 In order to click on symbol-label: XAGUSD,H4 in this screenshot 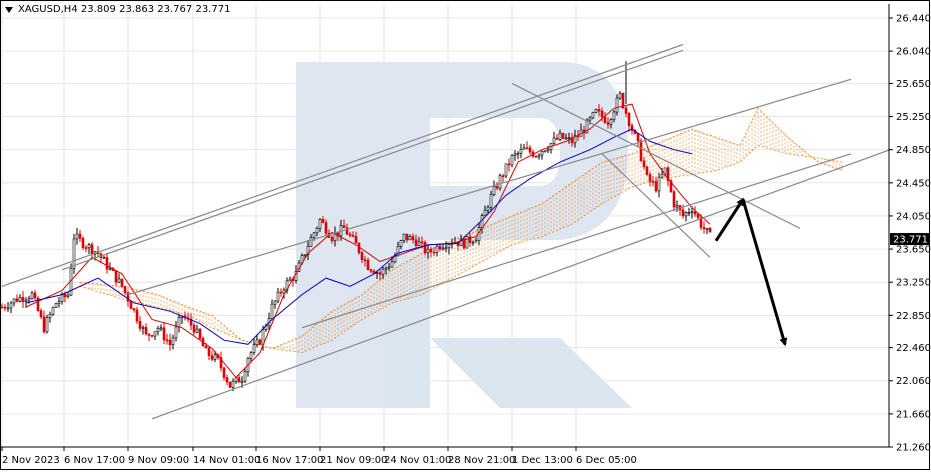, I will do `click(48, 9)`.